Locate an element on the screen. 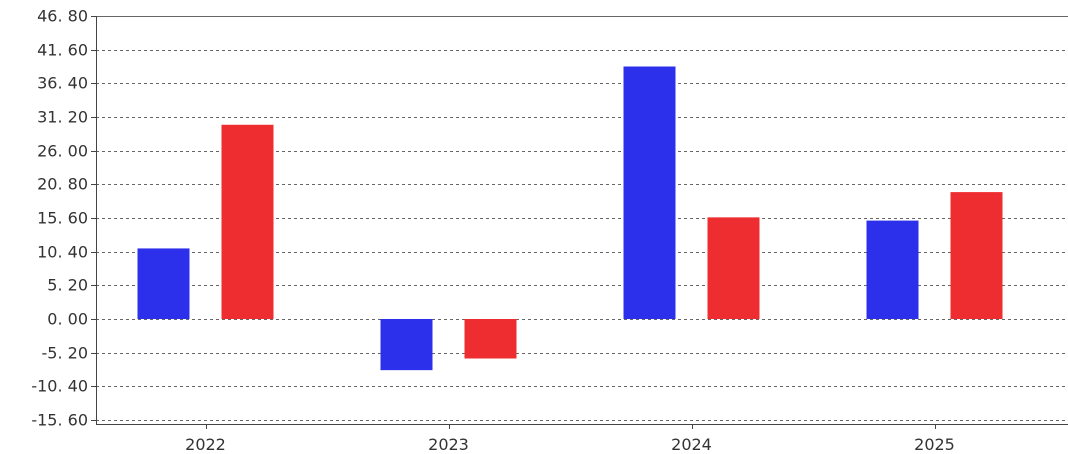 The image size is (1068, 454). y-tick-label: 15. 60 is located at coordinates (62, 218).